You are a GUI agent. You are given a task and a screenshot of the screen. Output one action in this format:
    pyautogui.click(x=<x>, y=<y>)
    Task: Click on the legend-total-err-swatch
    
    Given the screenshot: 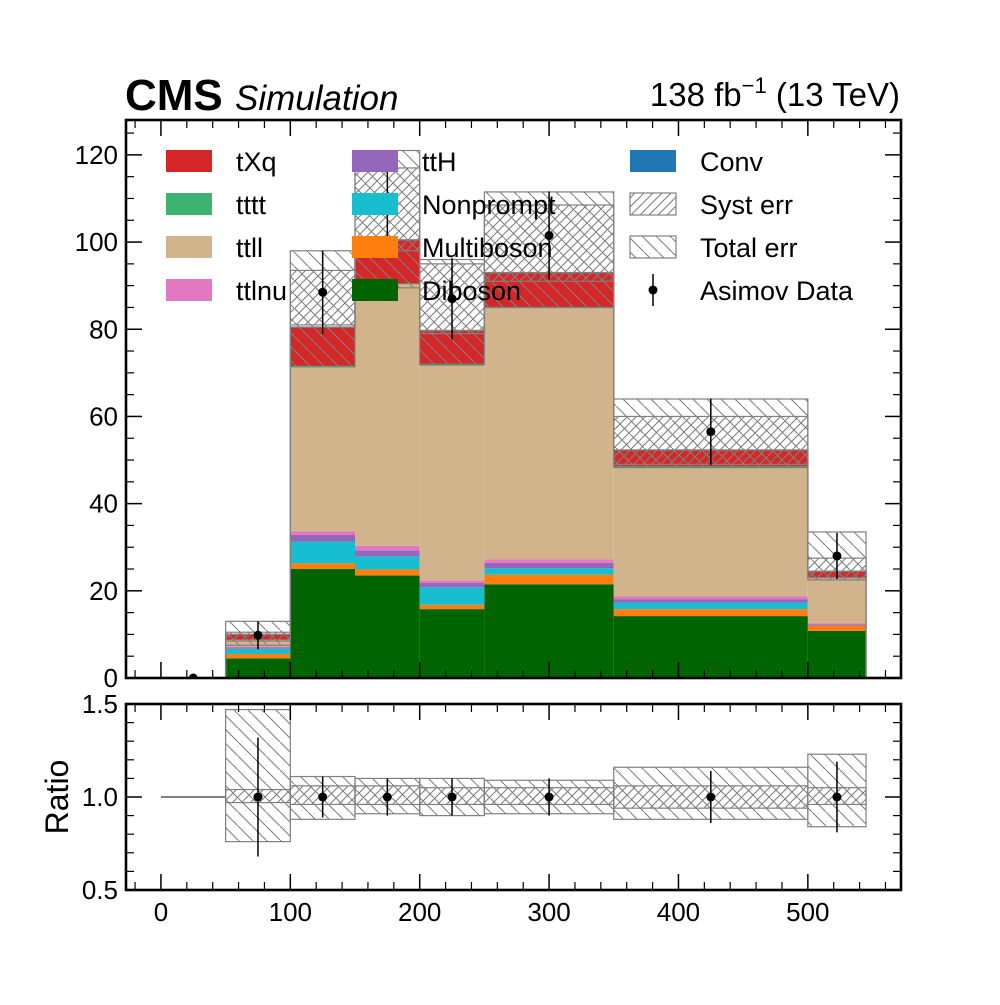 What is the action you would take?
    pyautogui.click(x=653, y=247)
    